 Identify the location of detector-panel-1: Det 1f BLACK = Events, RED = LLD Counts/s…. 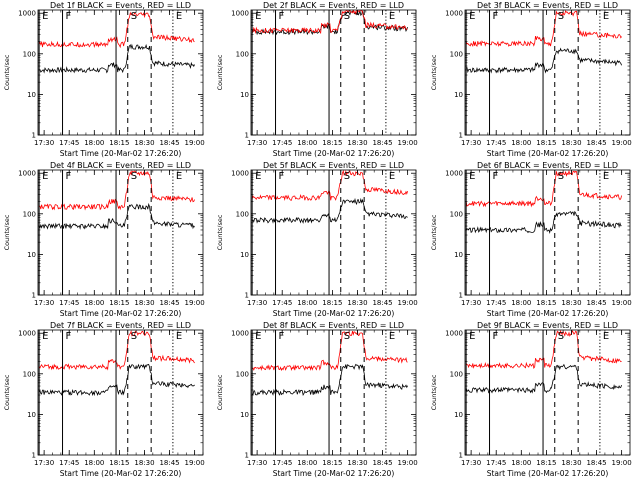
(106, 80).